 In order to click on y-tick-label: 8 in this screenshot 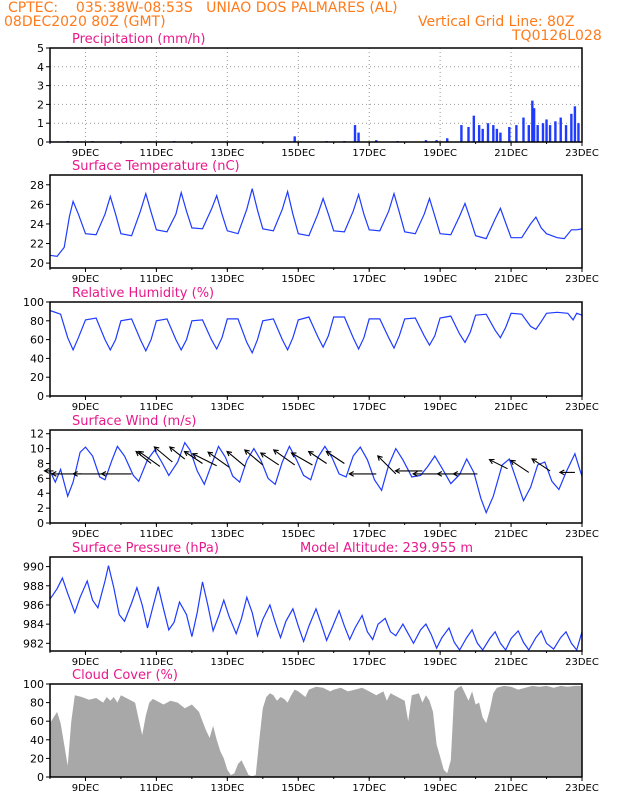, I will do `click(40, 463)`.